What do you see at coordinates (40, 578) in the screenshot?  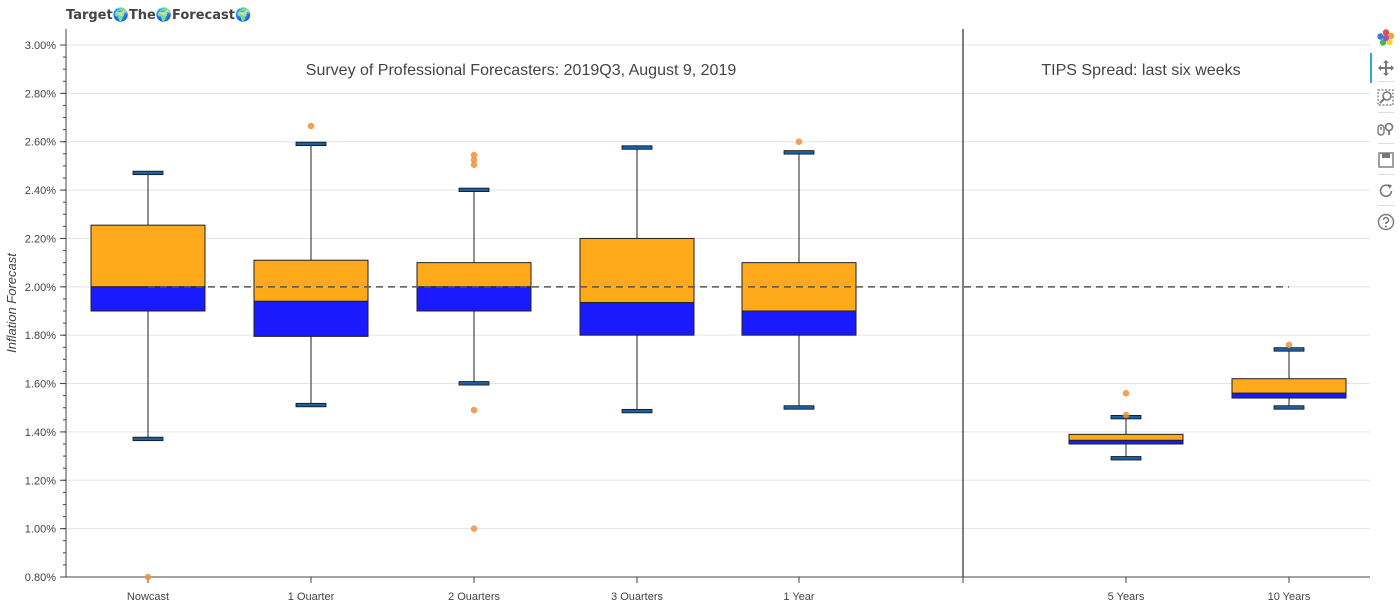 I see `y-tick-label: 0.80%` at bounding box center [40, 578].